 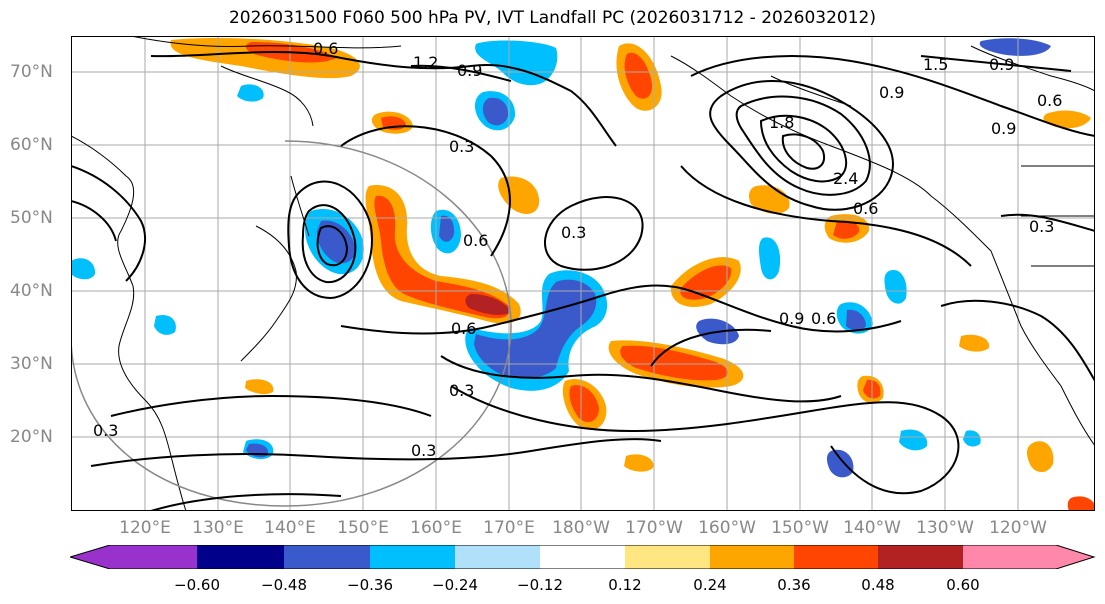 What do you see at coordinates (540, 585) in the screenshot?
I see `colorbar-tick: −0.12` at bounding box center [540, 585].